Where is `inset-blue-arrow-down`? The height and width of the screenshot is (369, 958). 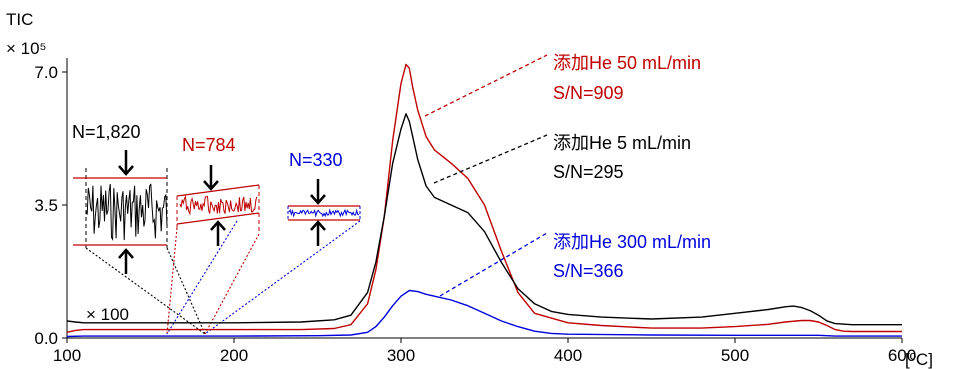 inset-blue-arrow-down is located at coordinates (318, 192).